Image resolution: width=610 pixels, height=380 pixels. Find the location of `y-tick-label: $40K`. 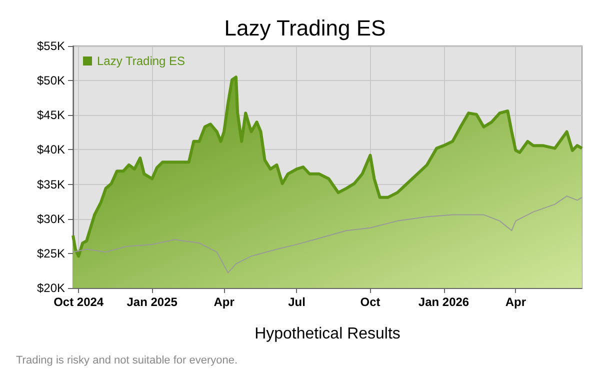

y-tick-label: $40K is located at coordinates (50, 149).